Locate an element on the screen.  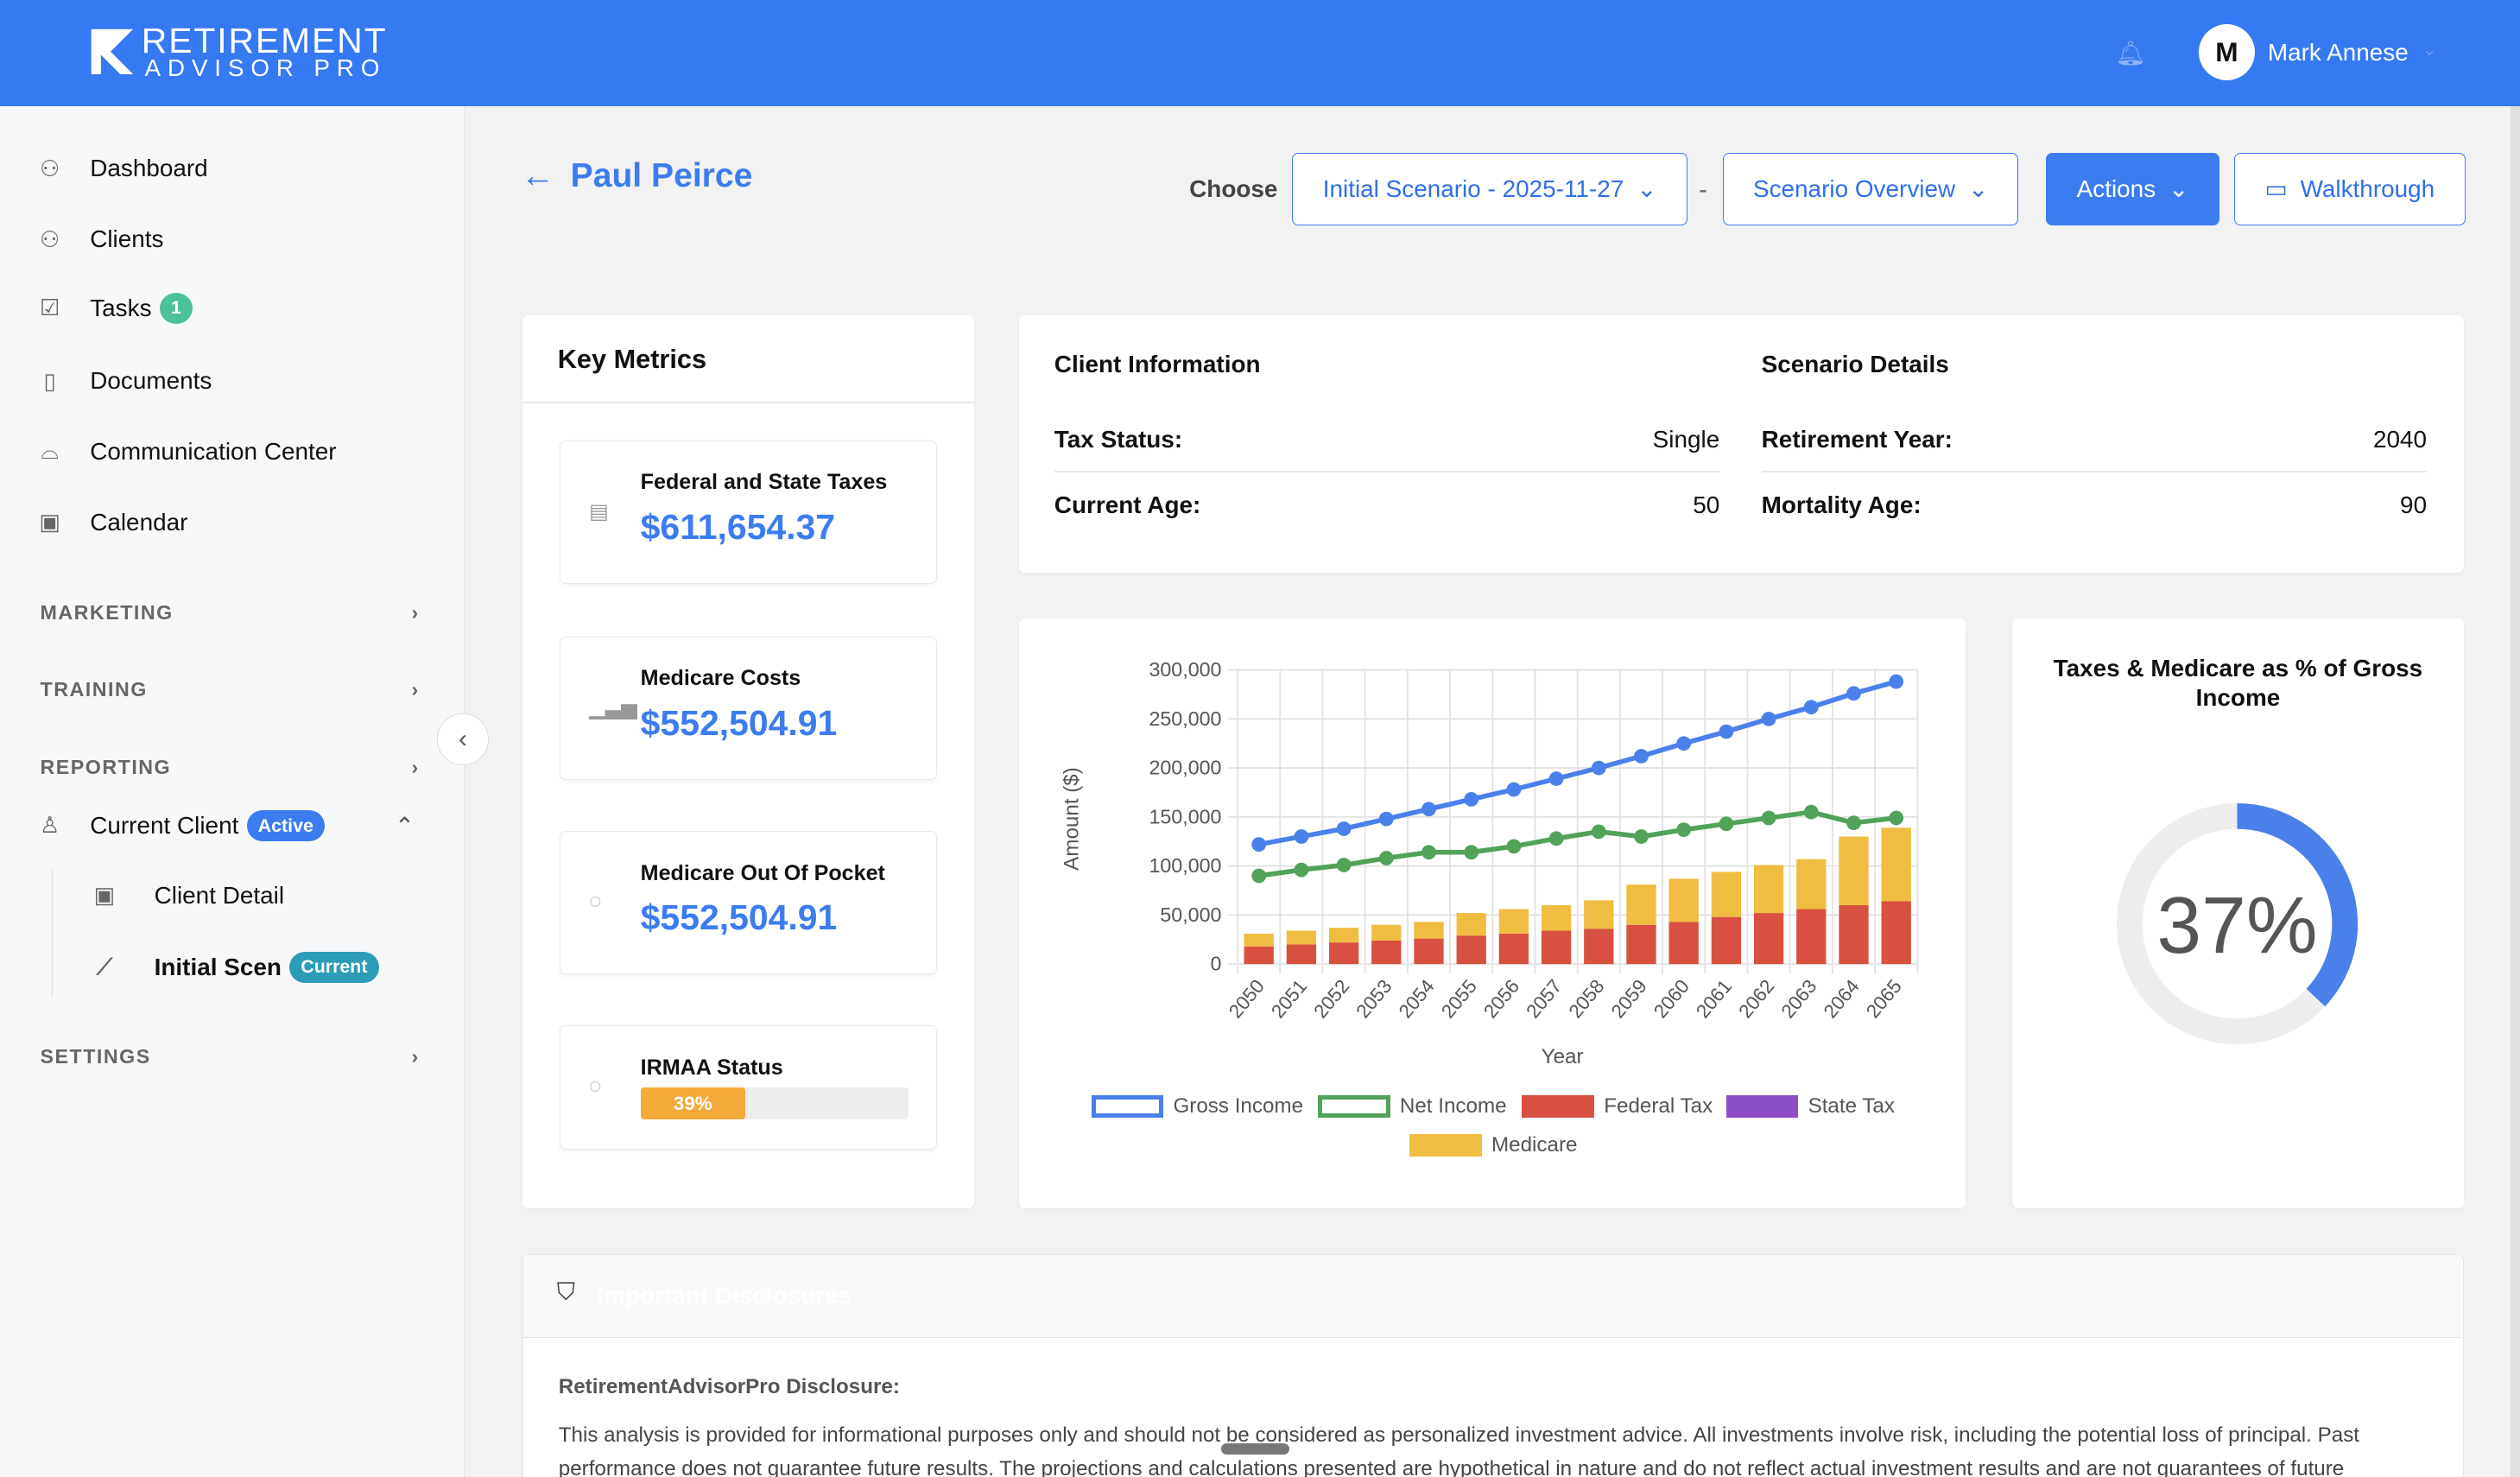
metric-label: Medicare Costs is located at coordinates (720, 678).